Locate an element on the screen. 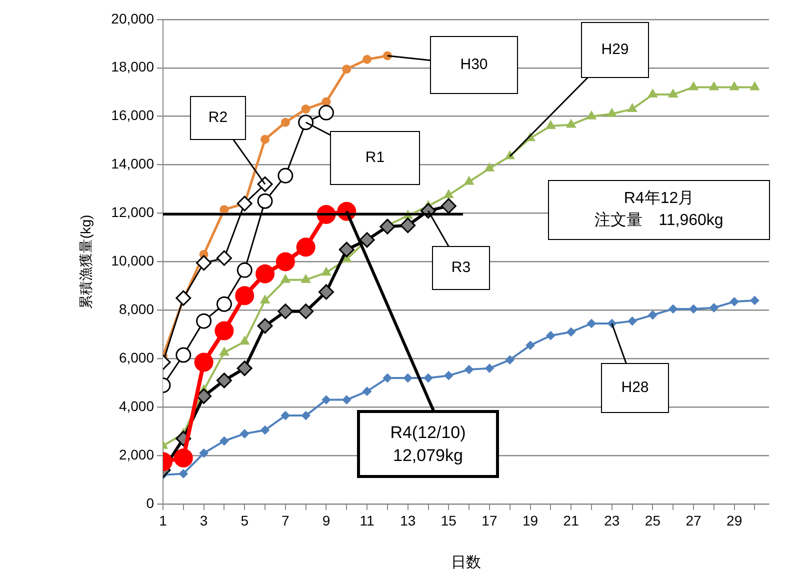 This screenshot has height=584, width=787. y-tick-label: 8,000 is located at coordinates (136, 309).